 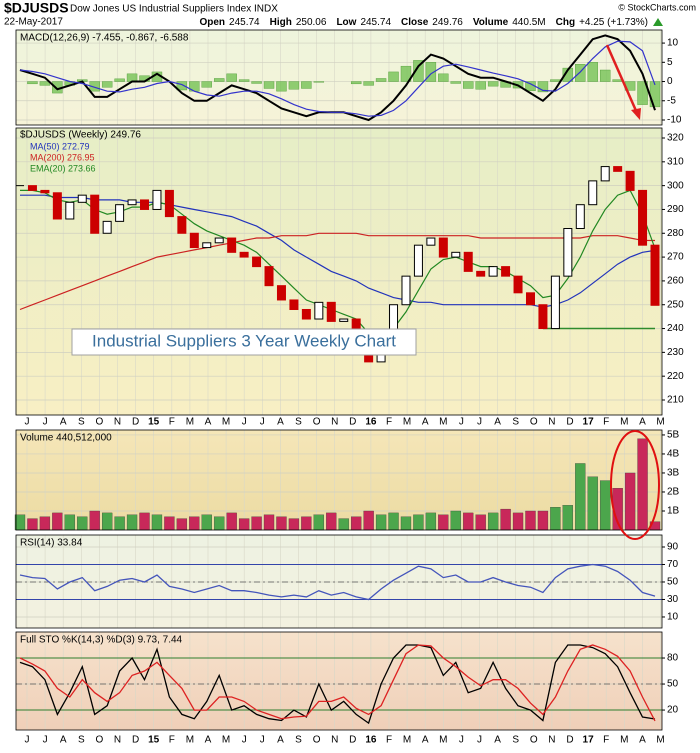 What do you see at coordinates (101, 640) in the screenshot?
I see `legend: Full STO %K(14,3) %D(3) 9.73, 7.44` at bounding box center [101, 640].